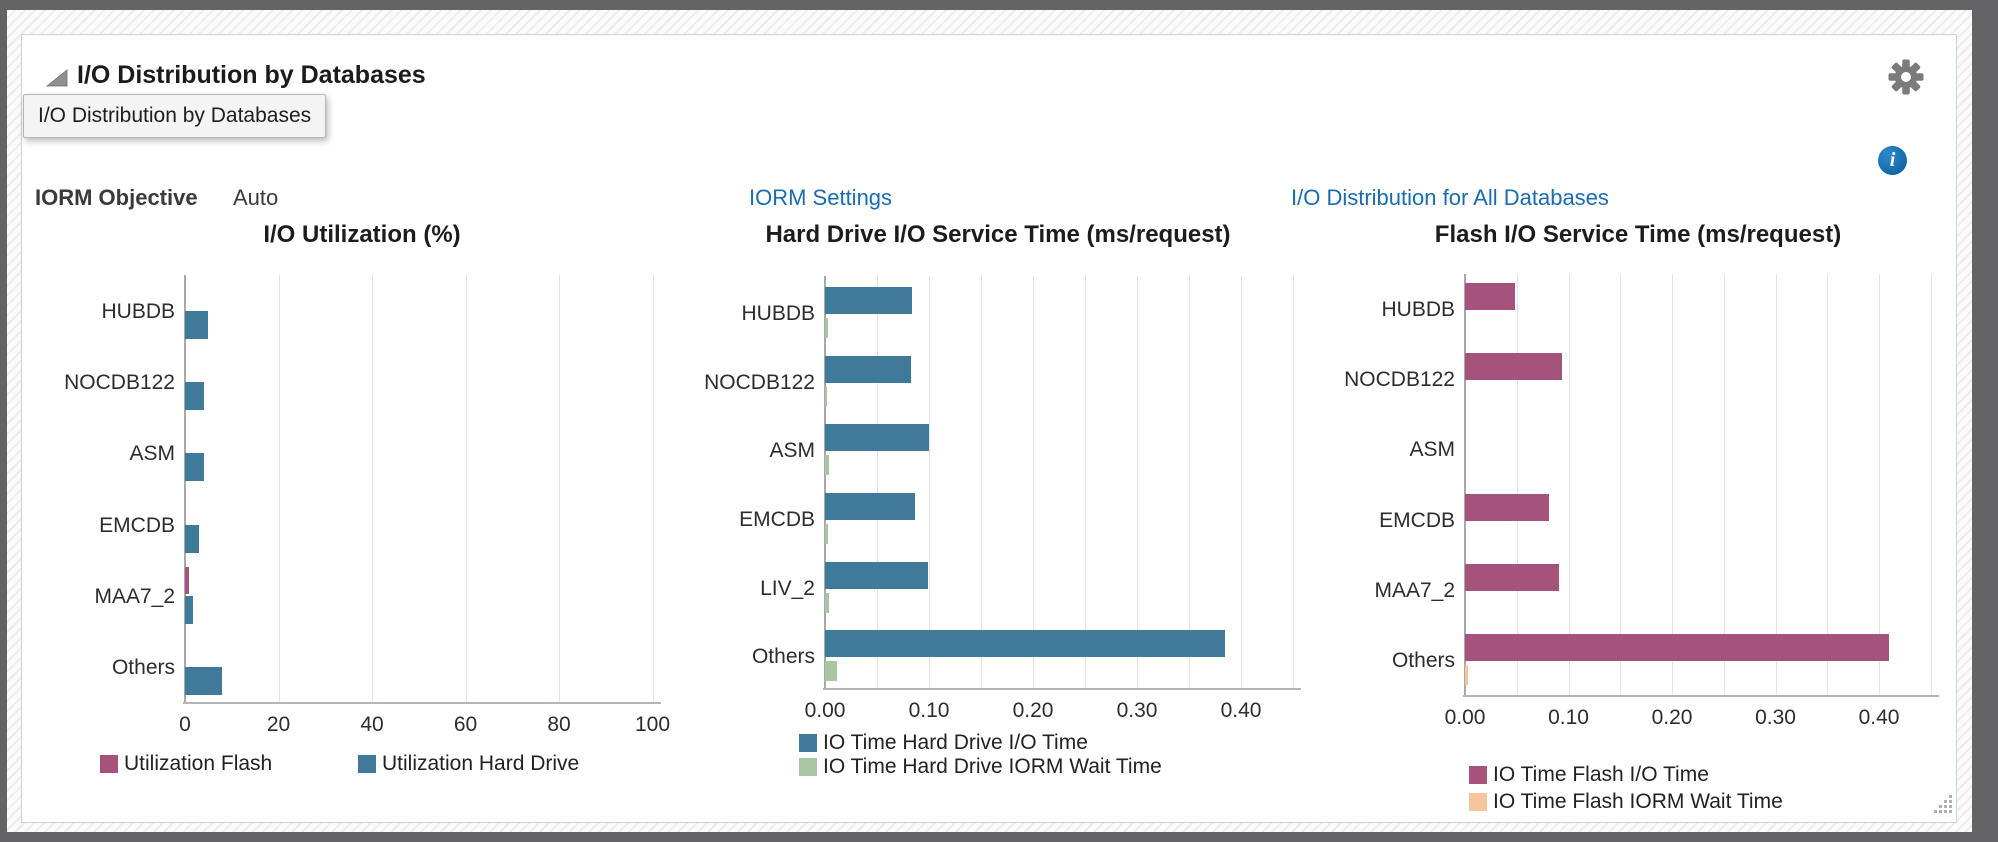  Describe the element at coordinates (955, 742) in the screenshot. I see `legend-label: IO Time Hard Drive I/O Time` at that location.